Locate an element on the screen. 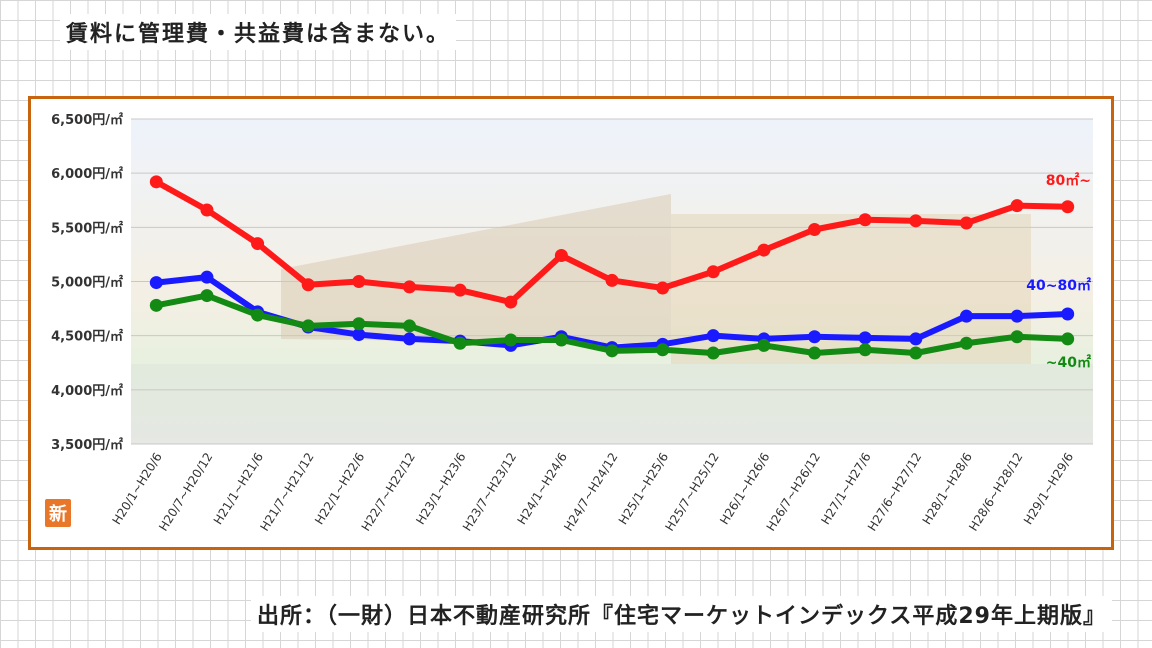 This screenshot has width=1152, height=648. x-tick-label: H28/6~H28/12 is located at coordinates (995, 491).